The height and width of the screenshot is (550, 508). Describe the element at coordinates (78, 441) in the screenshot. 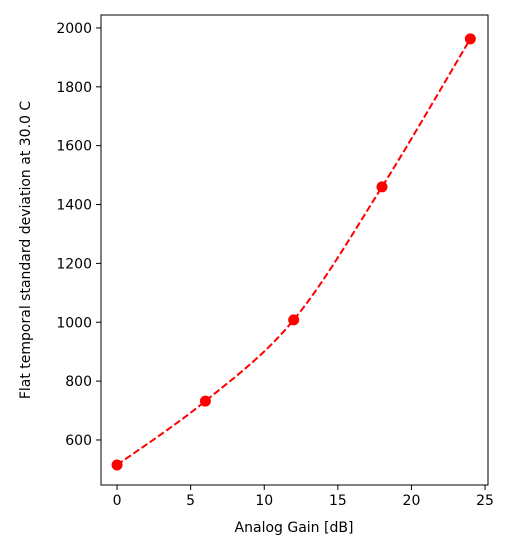

I see `y-tick-label: 600` at that location.